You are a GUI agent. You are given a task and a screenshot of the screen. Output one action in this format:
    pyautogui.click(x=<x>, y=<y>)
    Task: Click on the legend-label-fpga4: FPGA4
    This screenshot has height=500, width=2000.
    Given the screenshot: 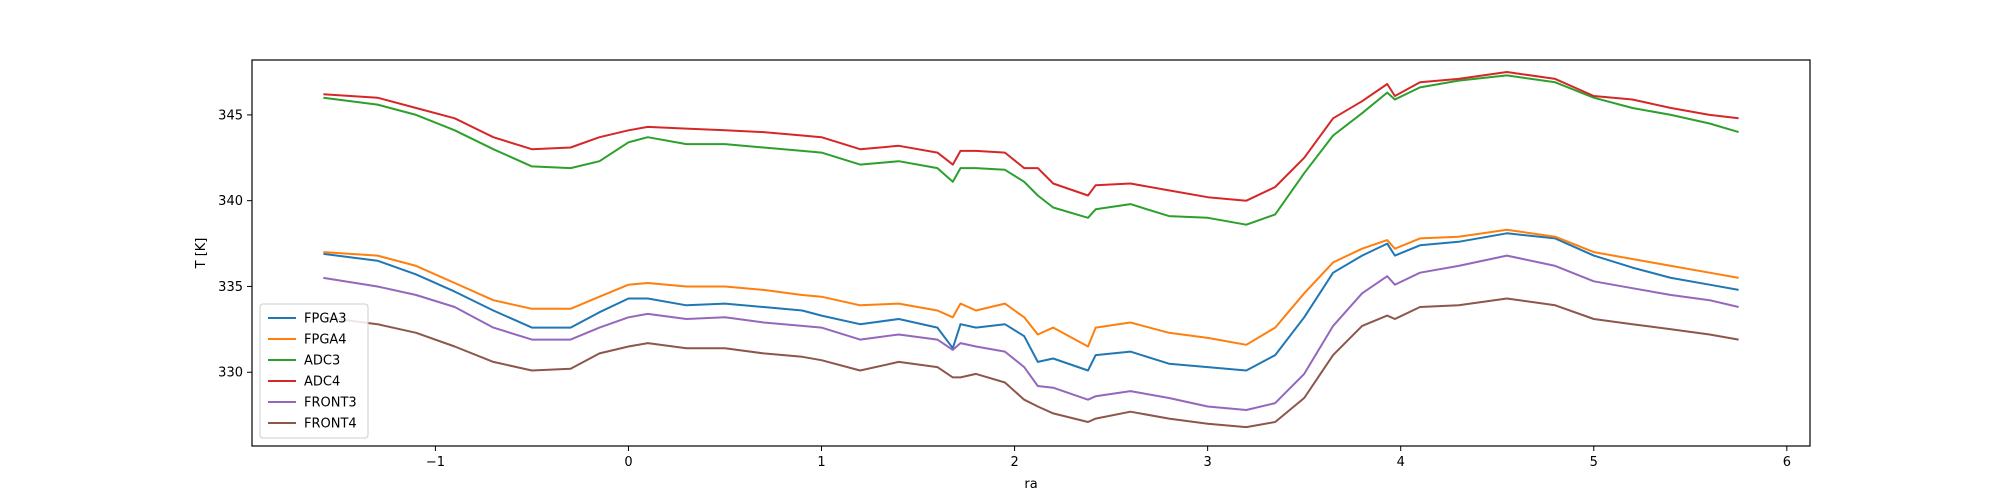 What is the action you would take?
    pyautogui.click(x=325, y=340)
    